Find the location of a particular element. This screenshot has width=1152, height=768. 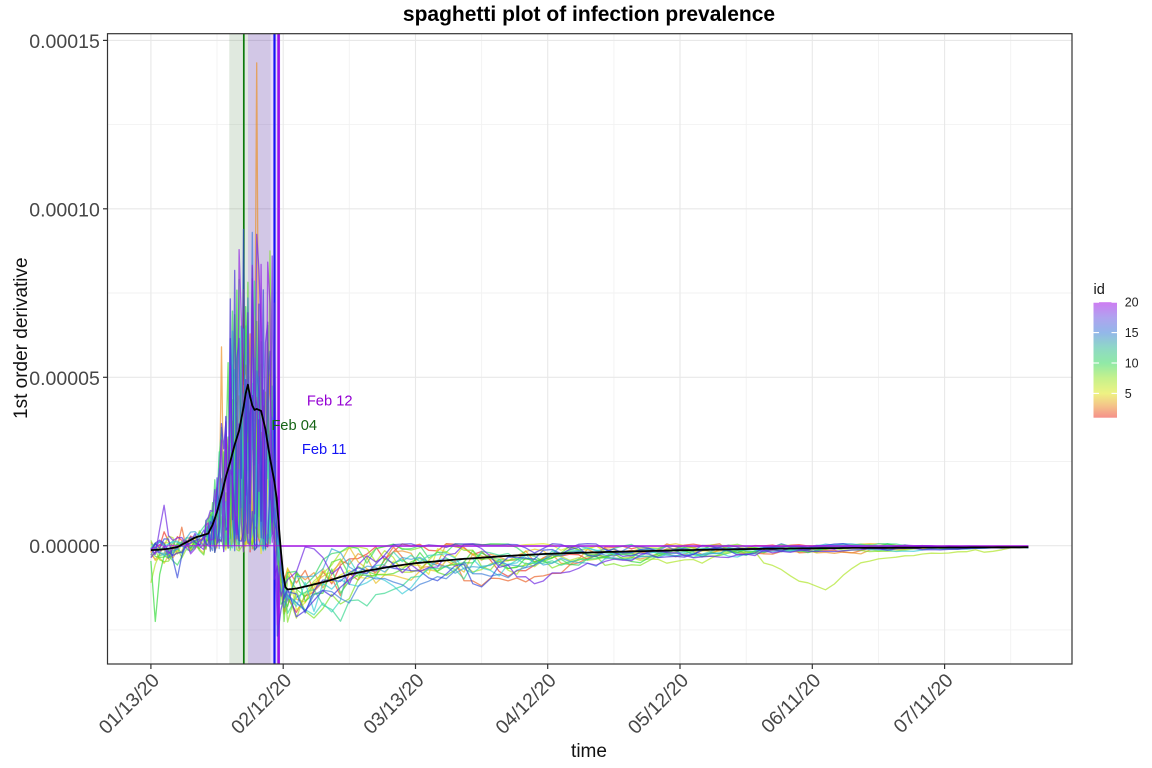

svg-text: Feb 12 is located at coordinates (330, 401).